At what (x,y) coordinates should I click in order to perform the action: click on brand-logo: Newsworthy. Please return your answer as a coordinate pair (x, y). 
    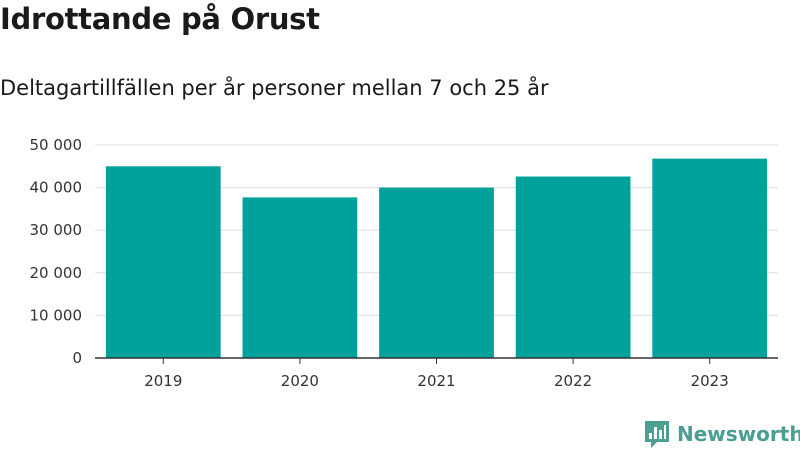
    Looking at the image, I should click on (721, 434).